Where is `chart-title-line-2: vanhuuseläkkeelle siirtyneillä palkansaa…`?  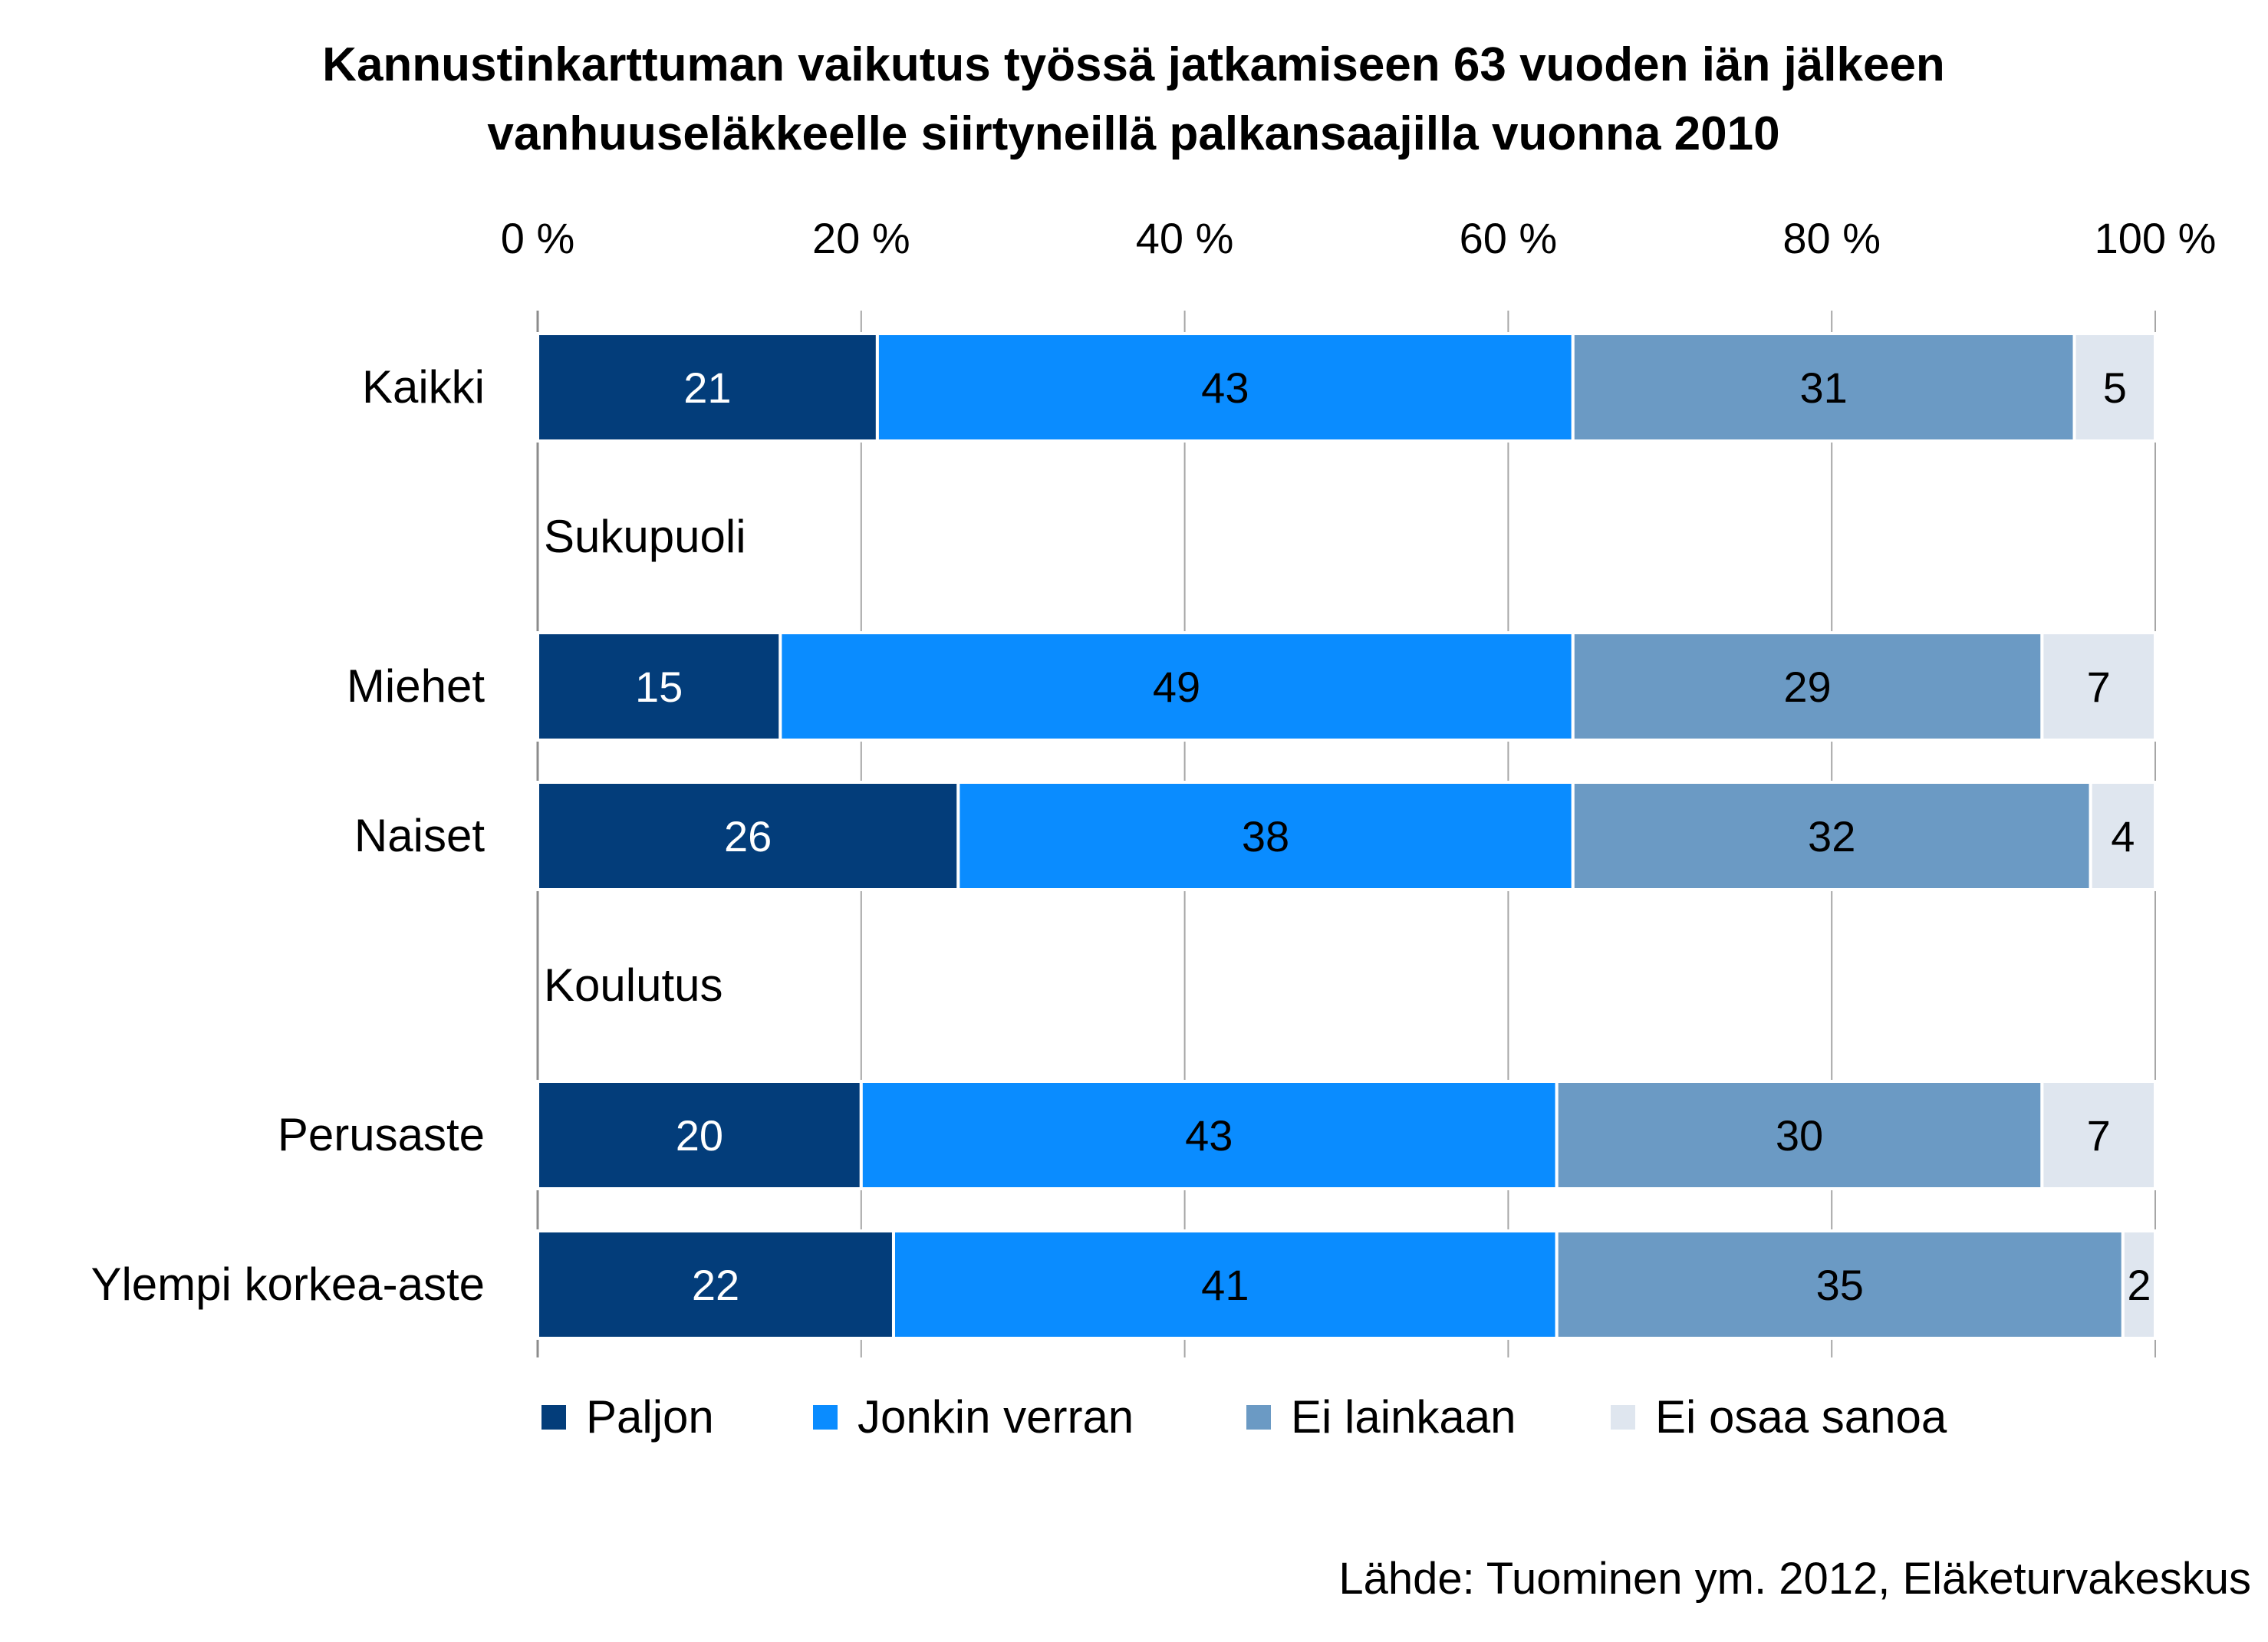 chart-title-line-2: vanhuuseläkkeelle siirtyneillä palkansaa… is located at coordinates (1133, 133).